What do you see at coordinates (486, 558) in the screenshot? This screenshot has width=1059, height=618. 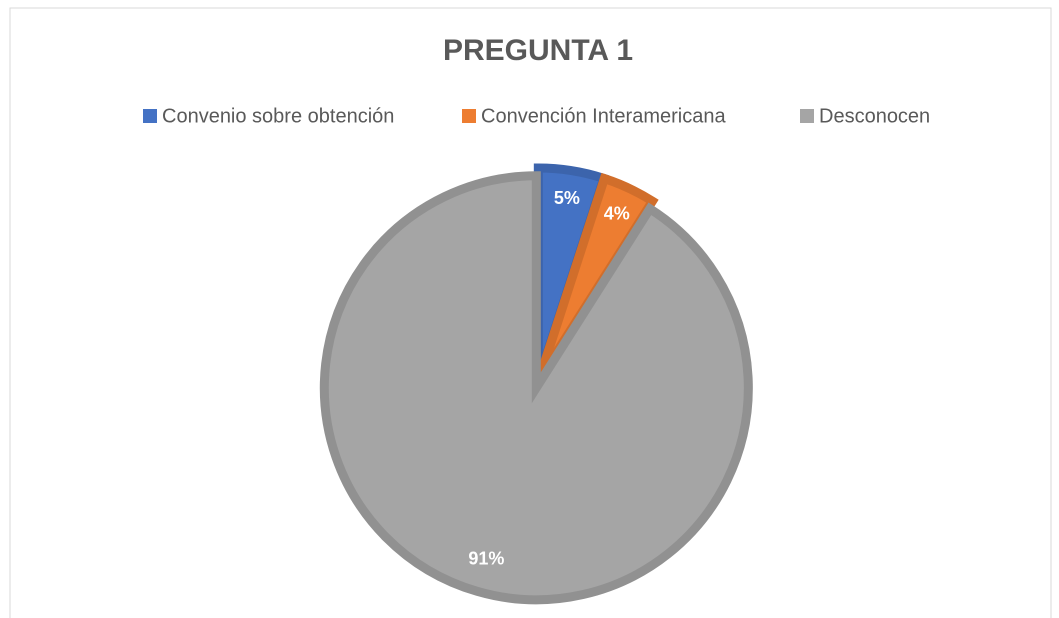 I see `data-label: 91%` at bounding box center [486, 558].